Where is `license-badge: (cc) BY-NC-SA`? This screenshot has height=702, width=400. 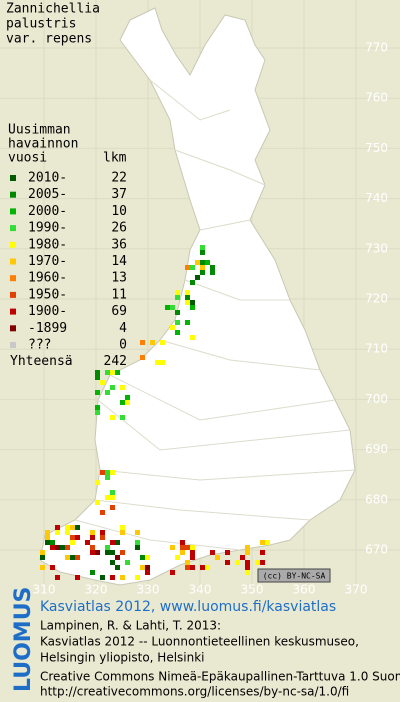 license-badge: (cc) BY-NC-SA is located at coordinates (294, 576).